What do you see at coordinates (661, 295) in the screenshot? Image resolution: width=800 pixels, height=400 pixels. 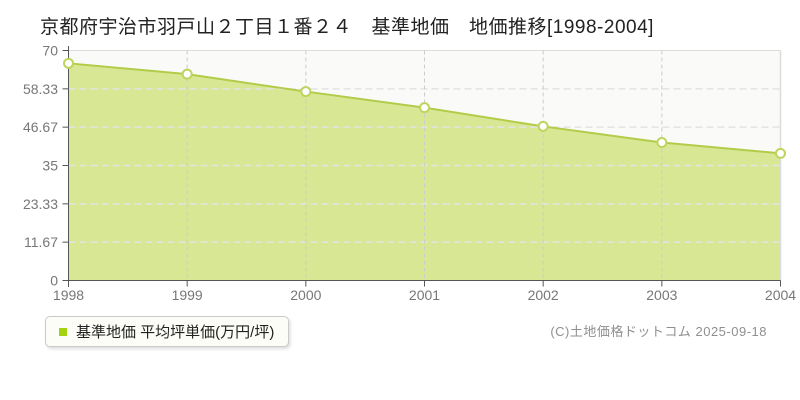 I see `x-tick-label-2003: 2003` at bounding box center [661, 295].